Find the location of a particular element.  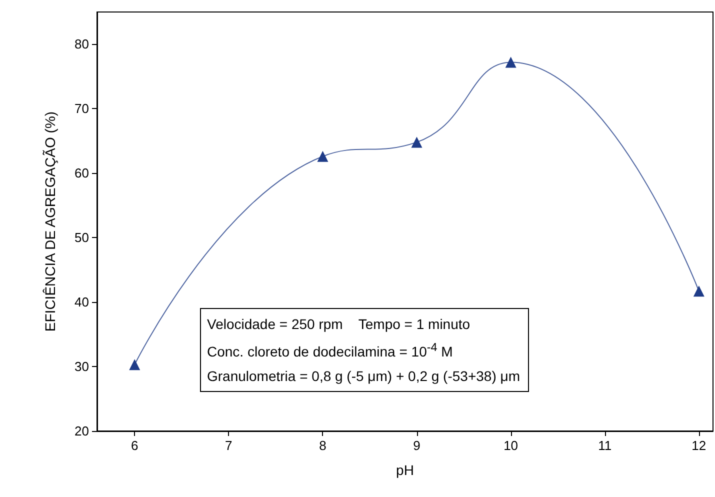

y-tick-label: 20 is located at coordinates (81, 431).